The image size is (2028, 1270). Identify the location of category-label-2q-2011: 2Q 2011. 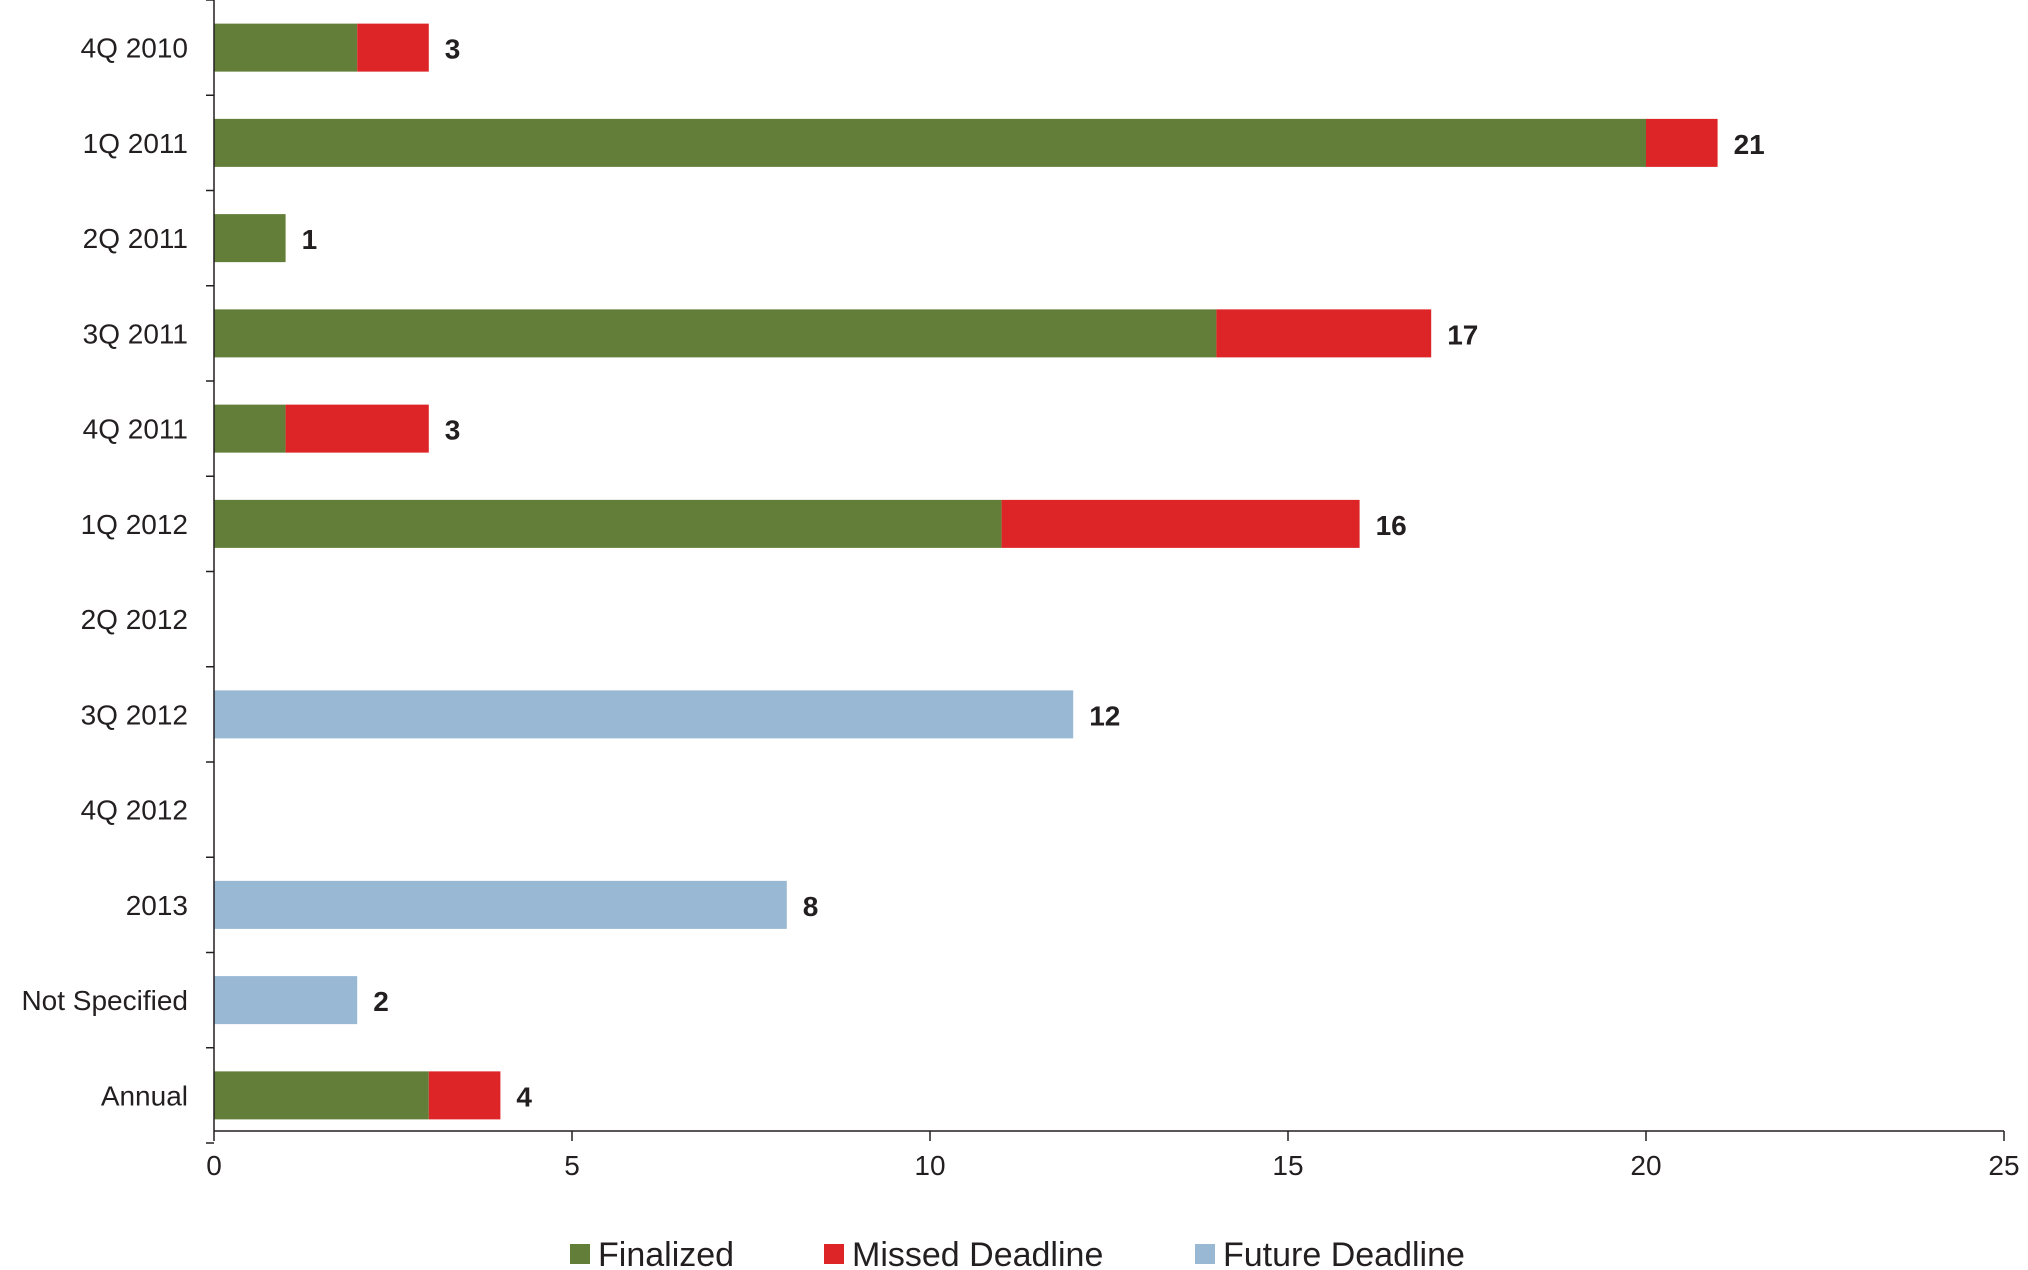
(135, 238).